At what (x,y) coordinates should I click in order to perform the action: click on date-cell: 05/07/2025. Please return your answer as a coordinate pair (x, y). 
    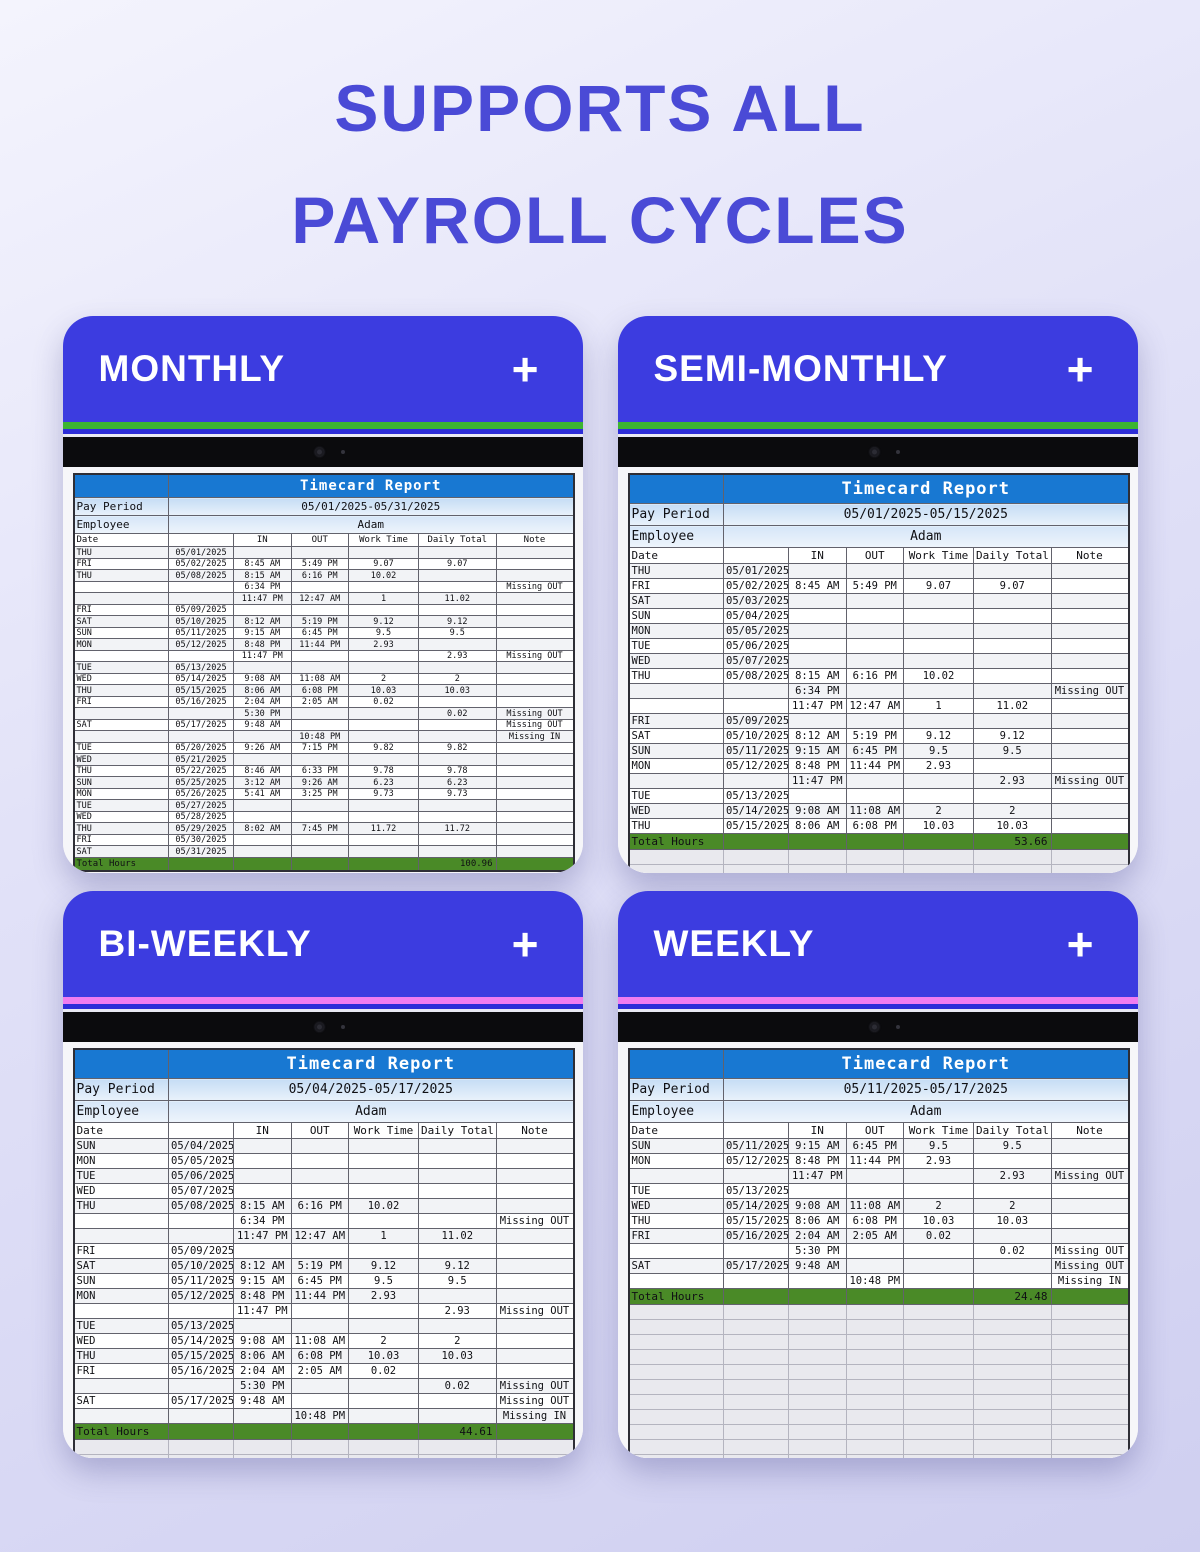
    Looking at the image, I should click on (756, 661).